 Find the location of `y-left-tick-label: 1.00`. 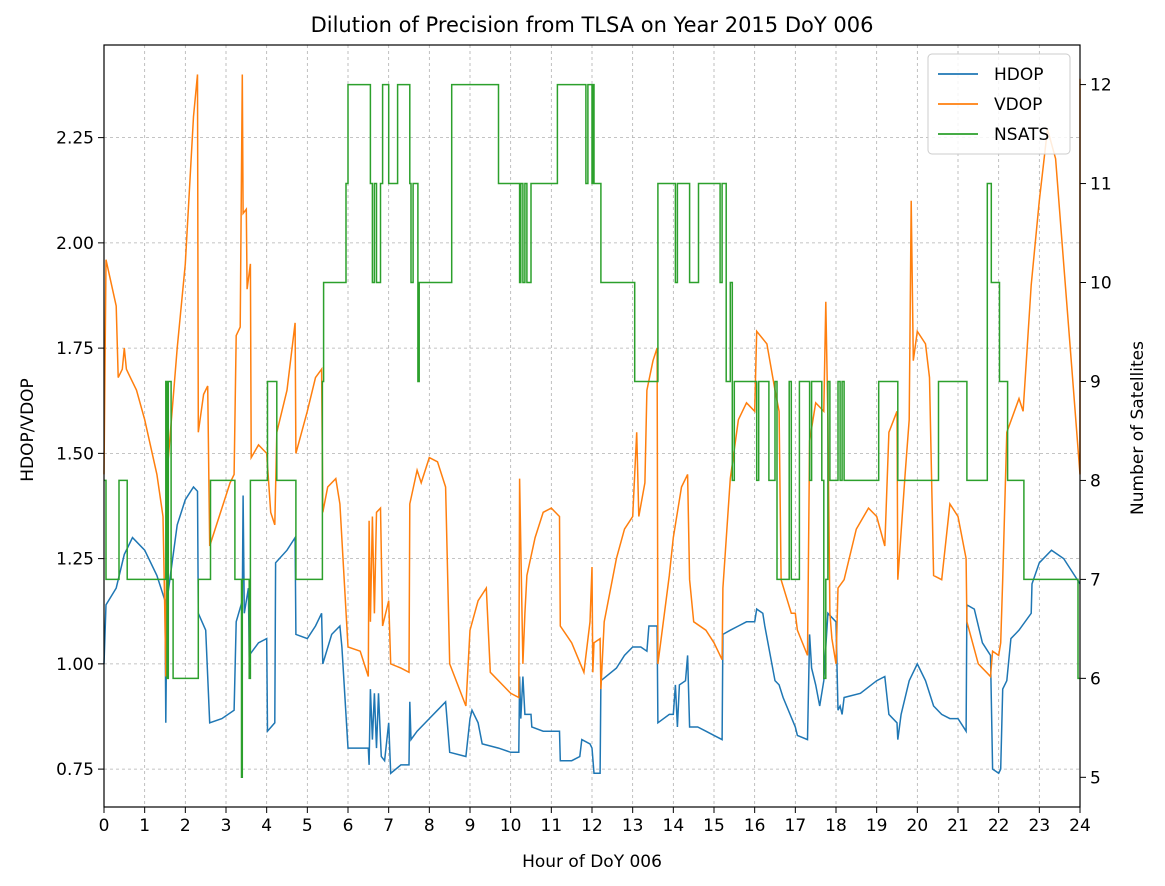

y-left-tick-label: 1.00 is located at coordinates (75, 665).